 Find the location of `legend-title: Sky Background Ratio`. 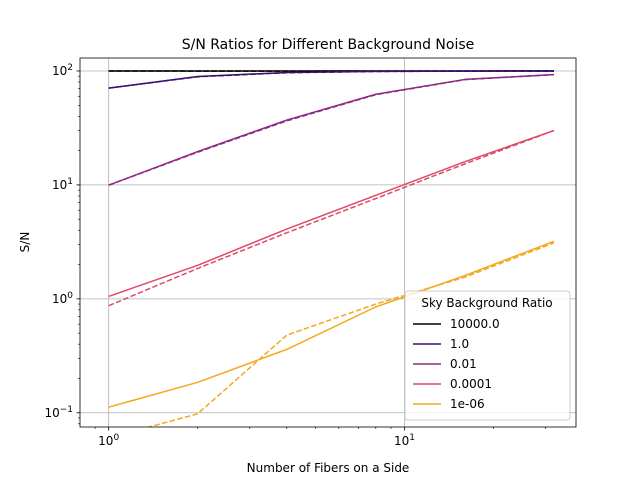

legend-title: Sky Background Ratio is located at coordinates (486, 303).